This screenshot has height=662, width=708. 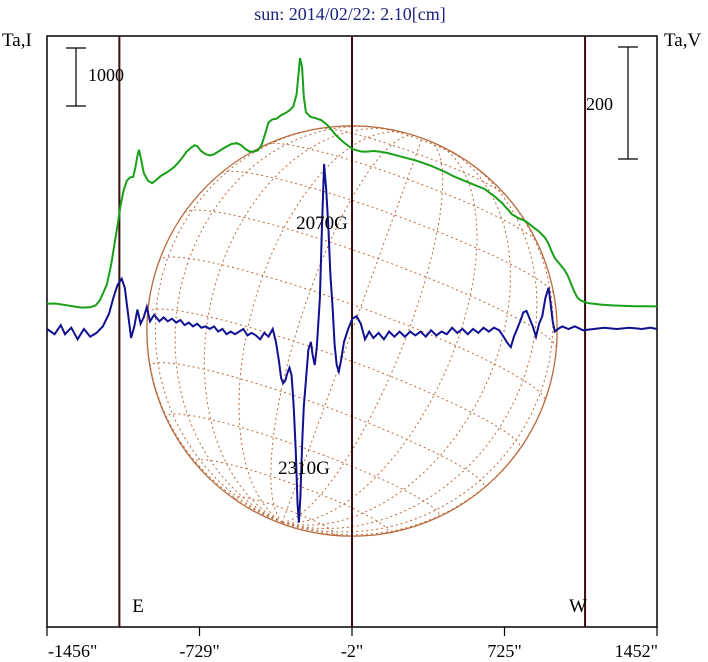 What do you see at coordinates (17, 40) in the screenshot?
I see `left-axis-label: Ta,I` at bounding box center [17, 40].